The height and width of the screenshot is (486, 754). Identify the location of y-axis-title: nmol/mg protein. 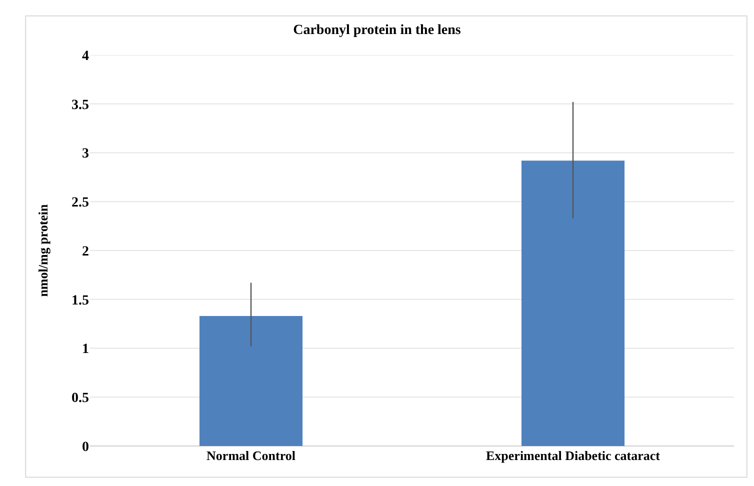
(42, 250).